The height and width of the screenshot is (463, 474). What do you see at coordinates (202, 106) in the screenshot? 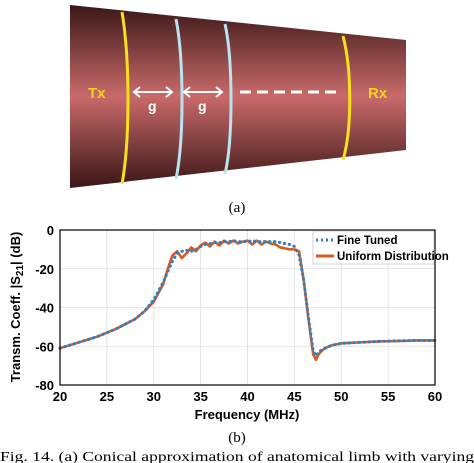
I see `gap-label-2: g` at bounding box center [202, 106].